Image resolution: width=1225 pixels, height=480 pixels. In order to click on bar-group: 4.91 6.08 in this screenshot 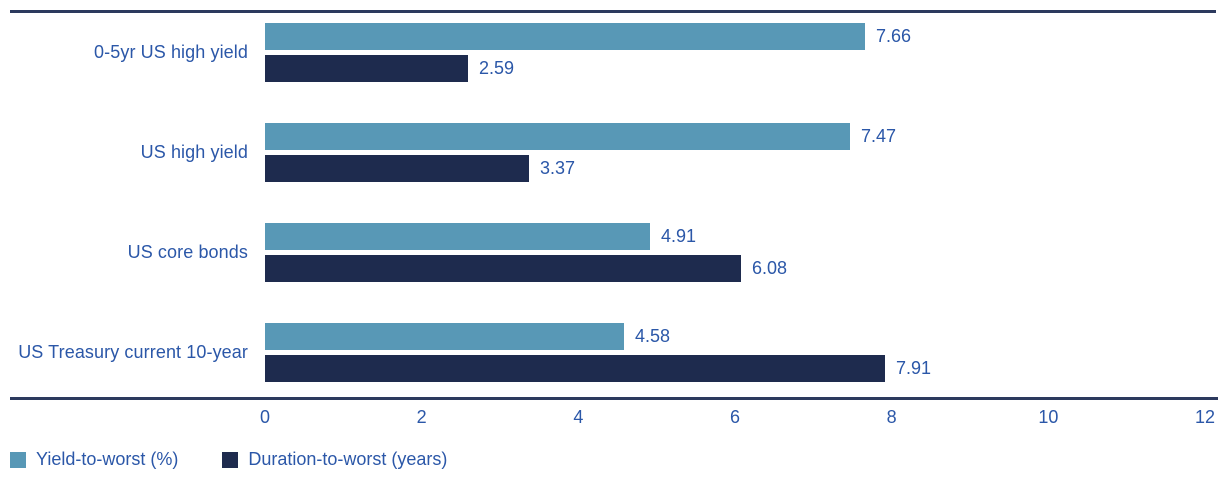, I will do `click(745, 255)`.